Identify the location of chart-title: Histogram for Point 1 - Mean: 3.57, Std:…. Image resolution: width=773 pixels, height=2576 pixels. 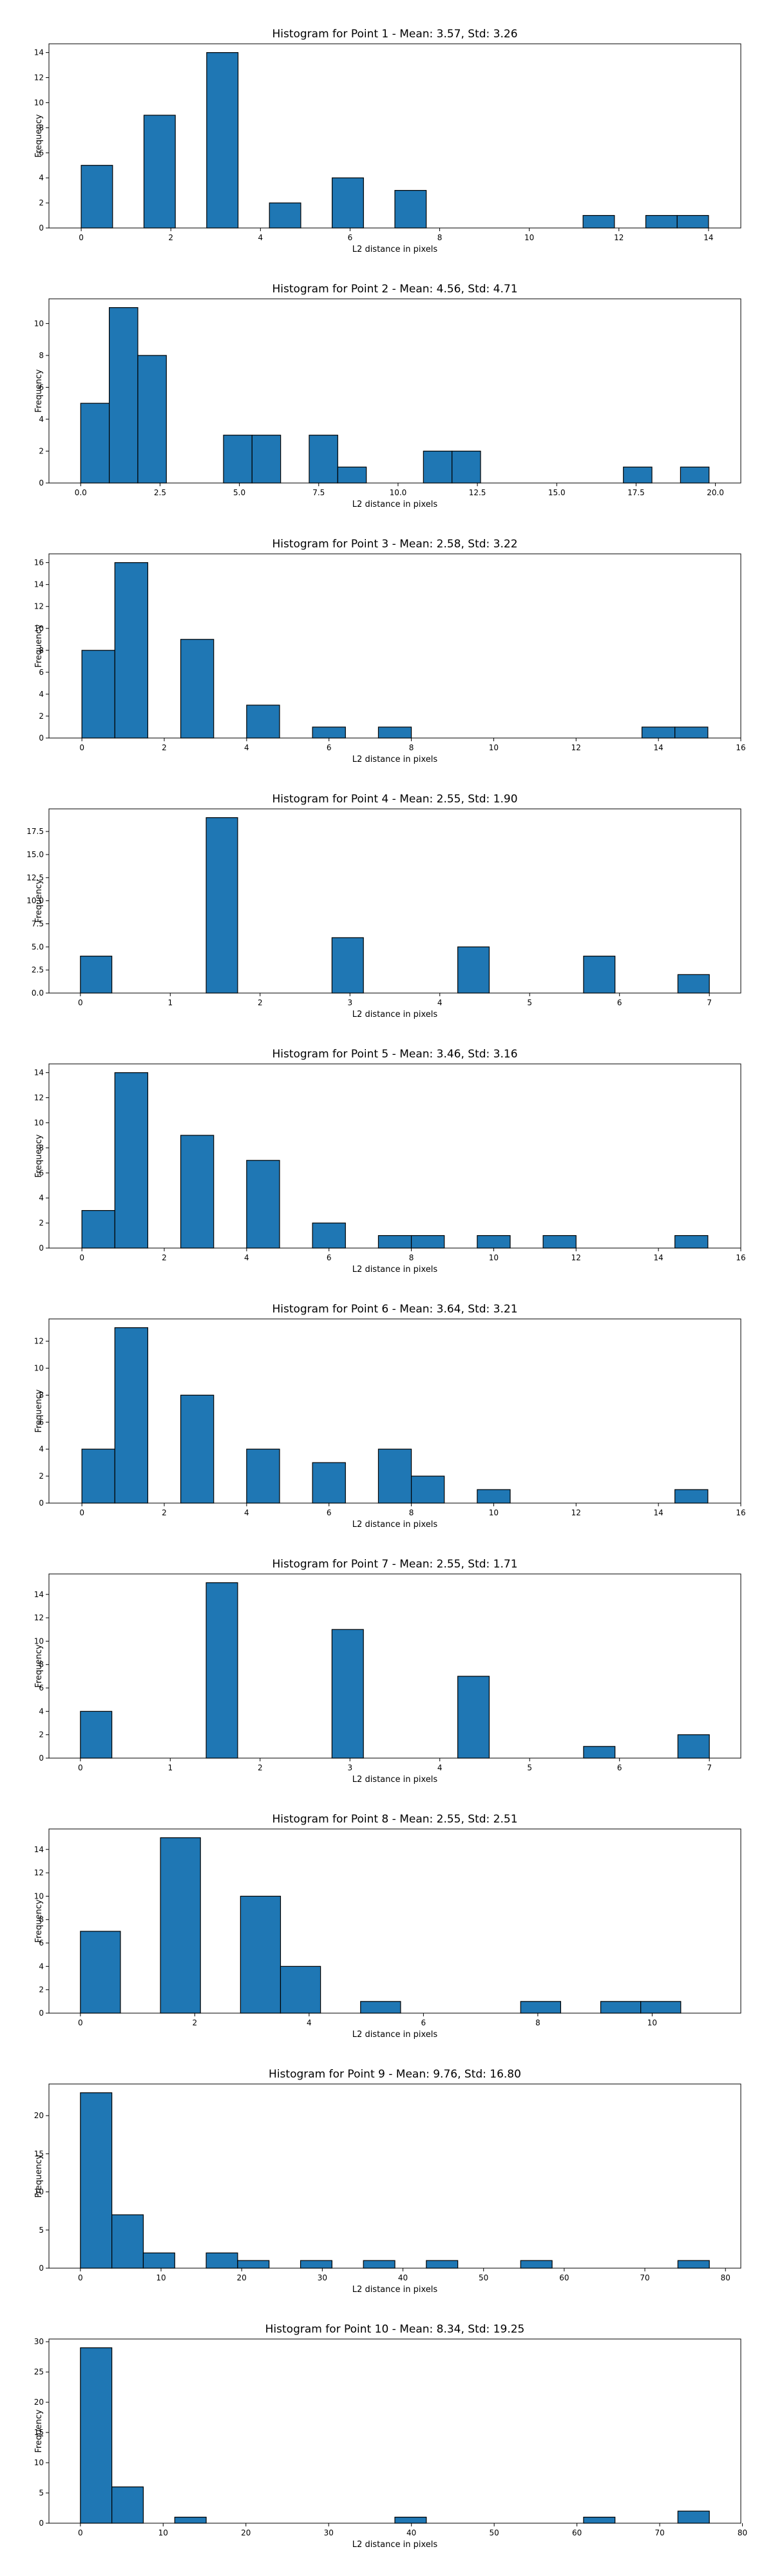
(395, 34).